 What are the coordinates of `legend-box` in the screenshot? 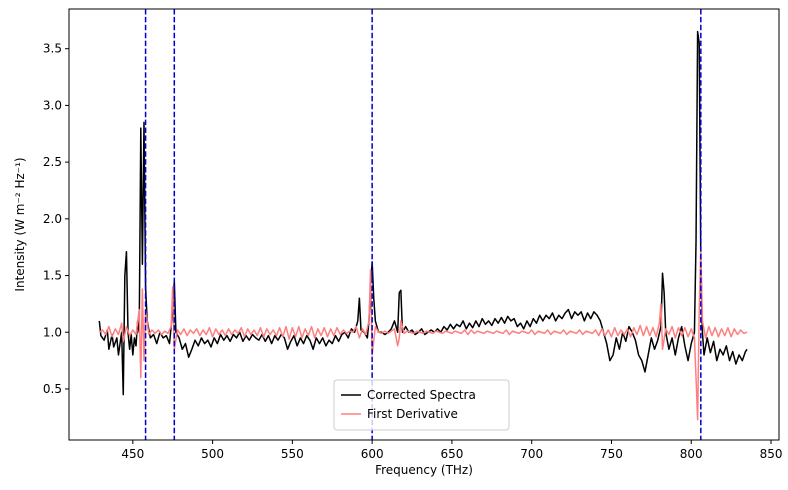 It's located at (421, 405).